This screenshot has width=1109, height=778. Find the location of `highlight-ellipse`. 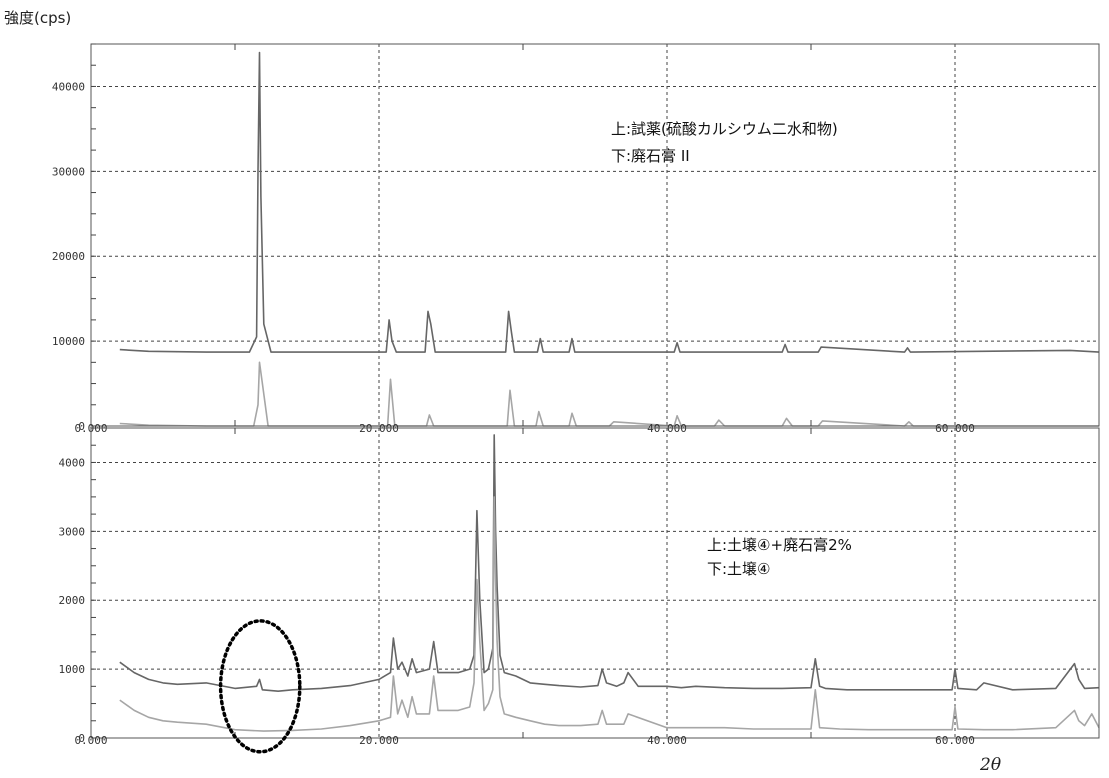

highlight-ellipse is located at coordinates (260, 686).